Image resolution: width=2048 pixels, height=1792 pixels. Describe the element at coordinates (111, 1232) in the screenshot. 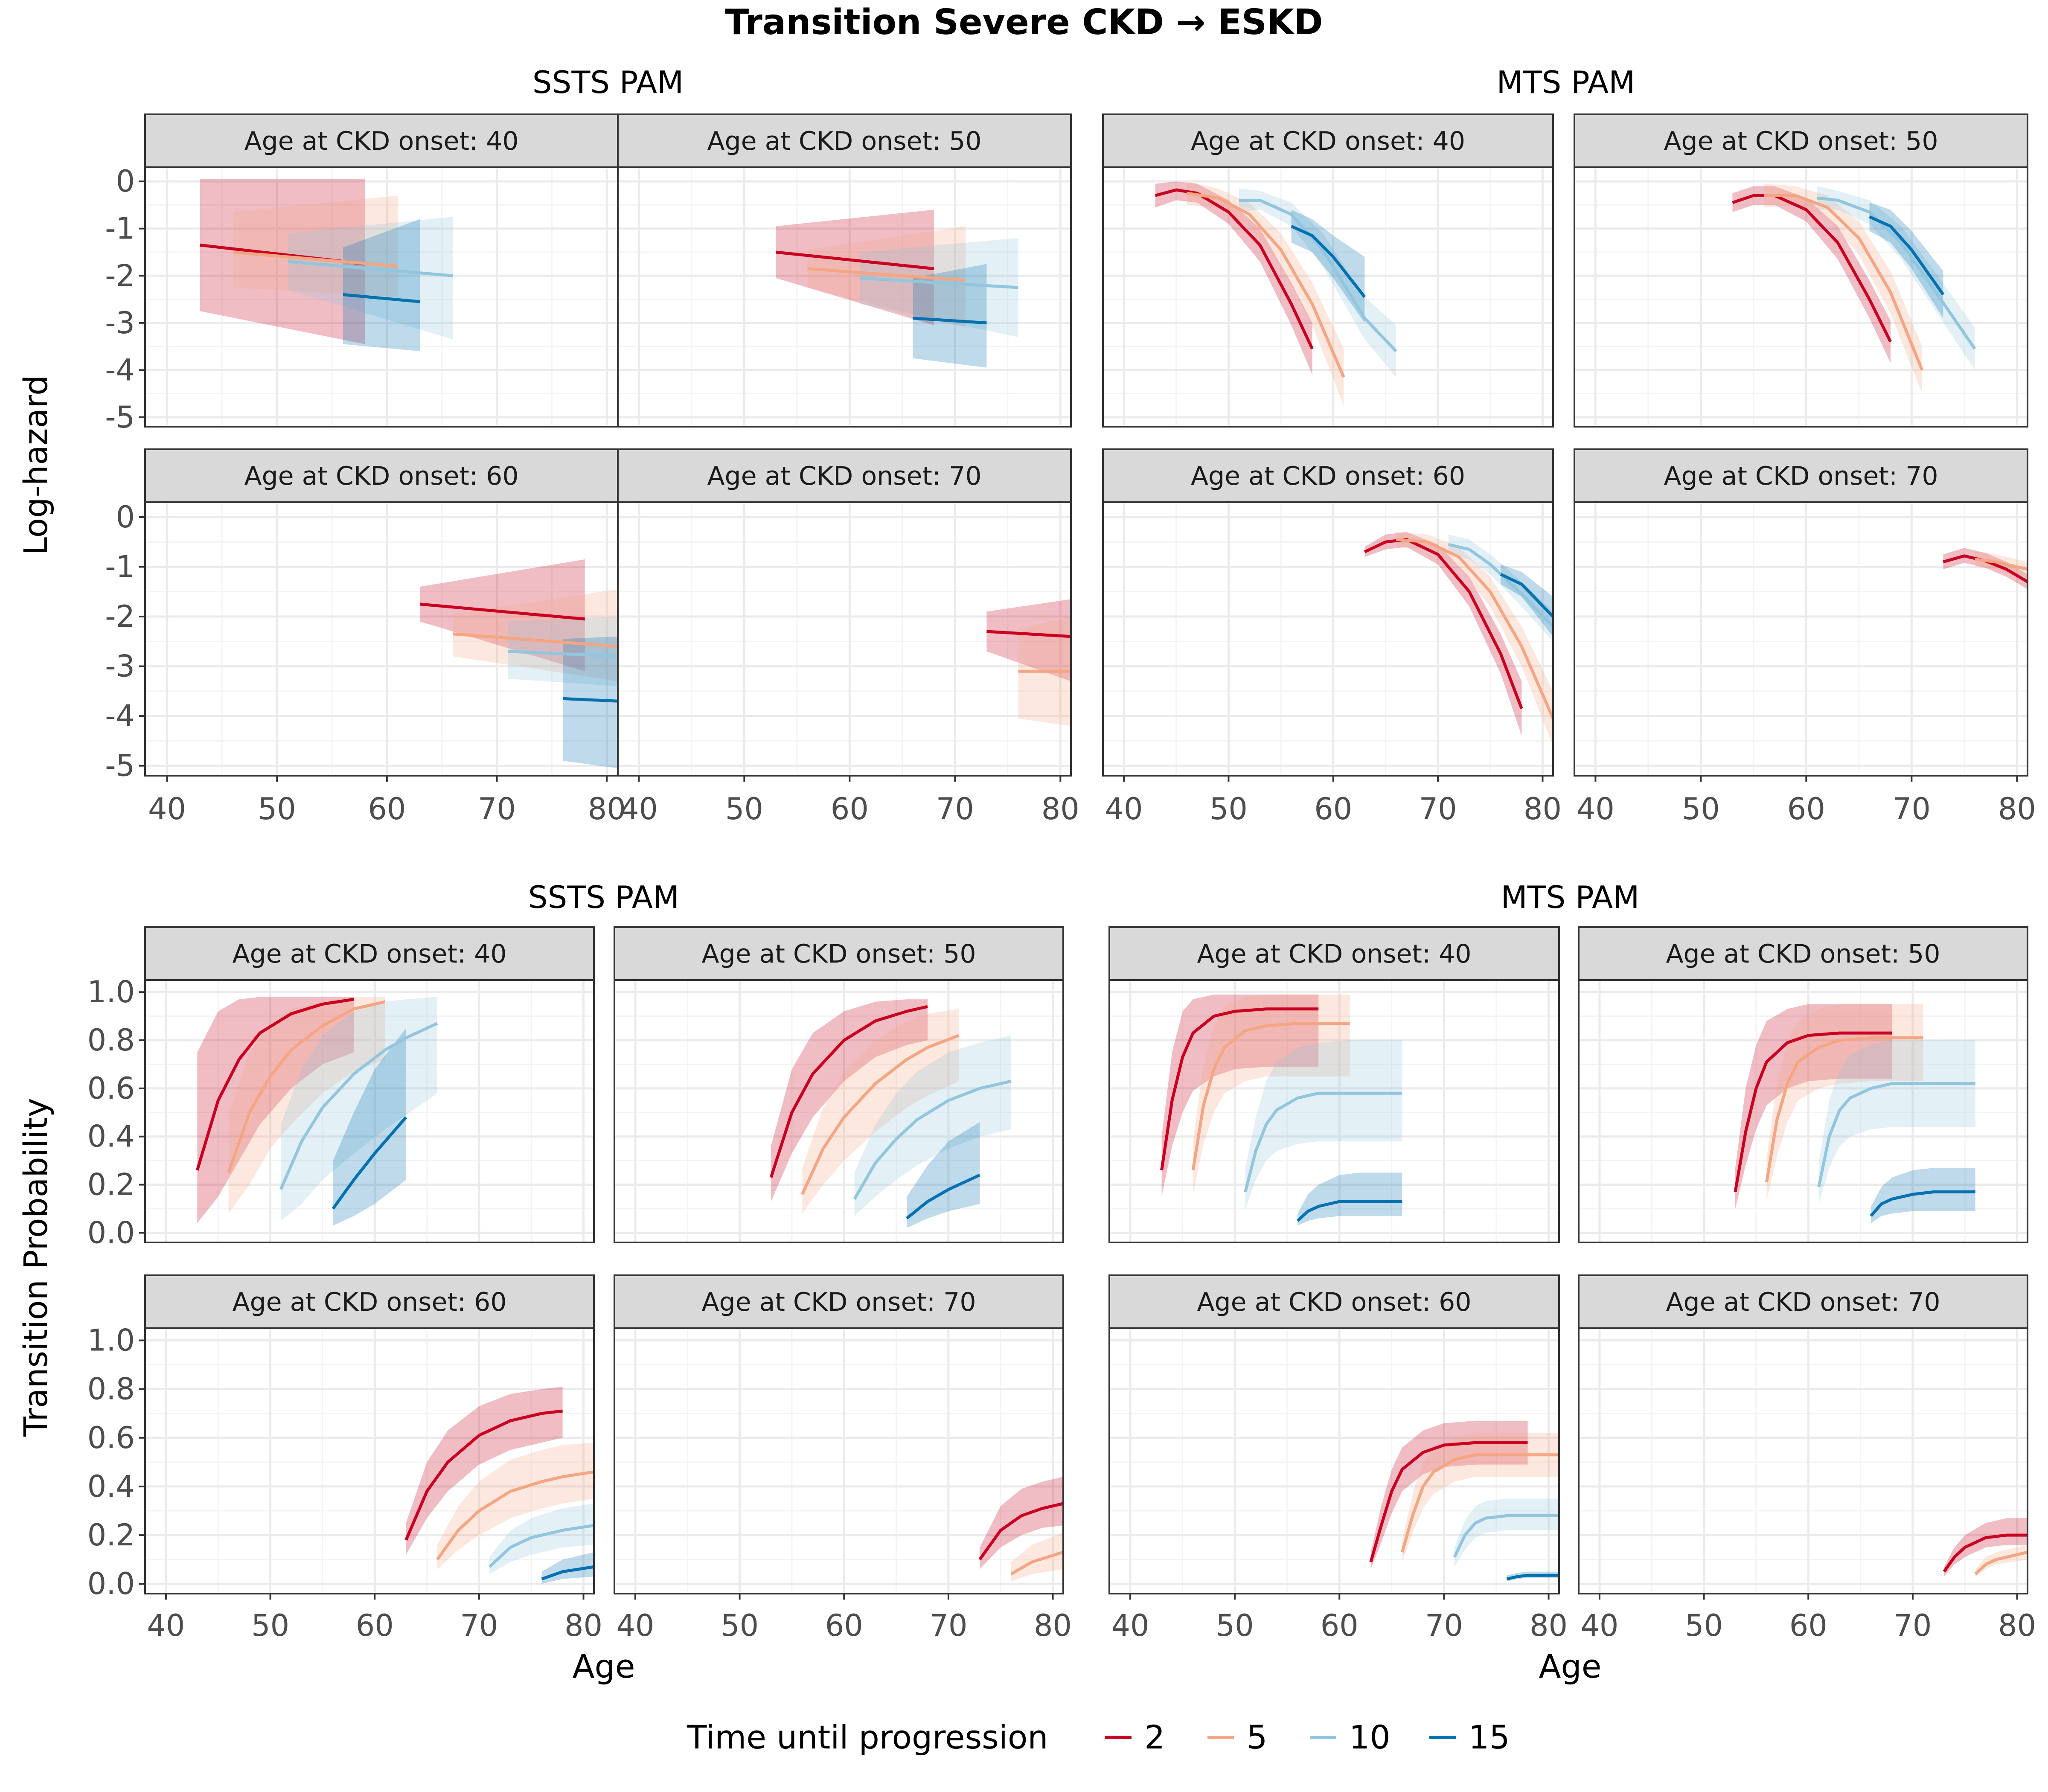

I see `y-tick-label: 0.0` at that location.